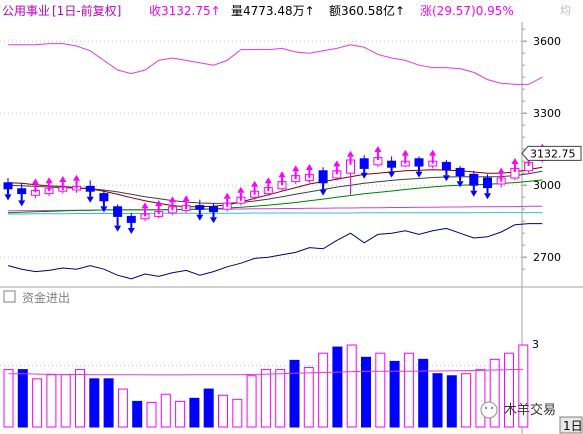 Image resolution: width=583 pixels, height=434 pixels. I want to click on amount-value: 额360.58亿↑, so click(367, 11).